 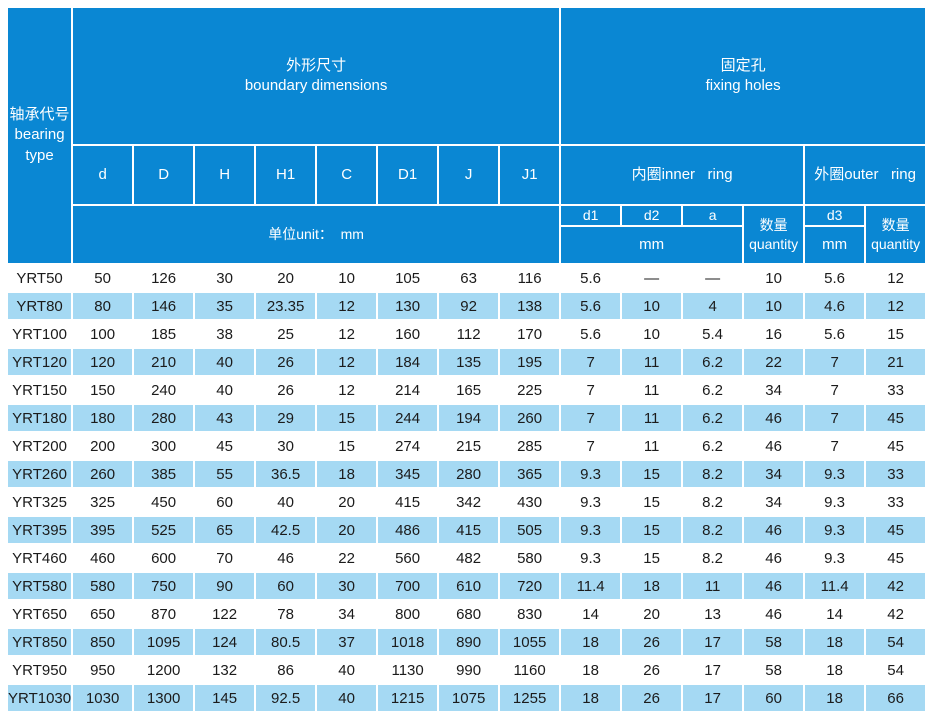 I want to click on value-cell: 92.5, so click(x=286, y=698).